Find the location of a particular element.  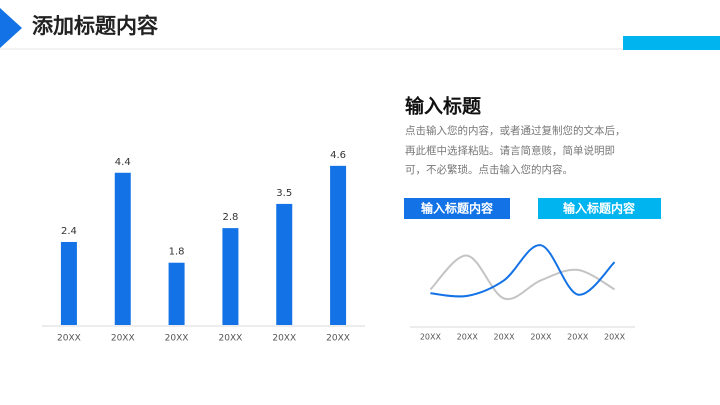

value-label: 2.4 is located at coordinates (69, 231).